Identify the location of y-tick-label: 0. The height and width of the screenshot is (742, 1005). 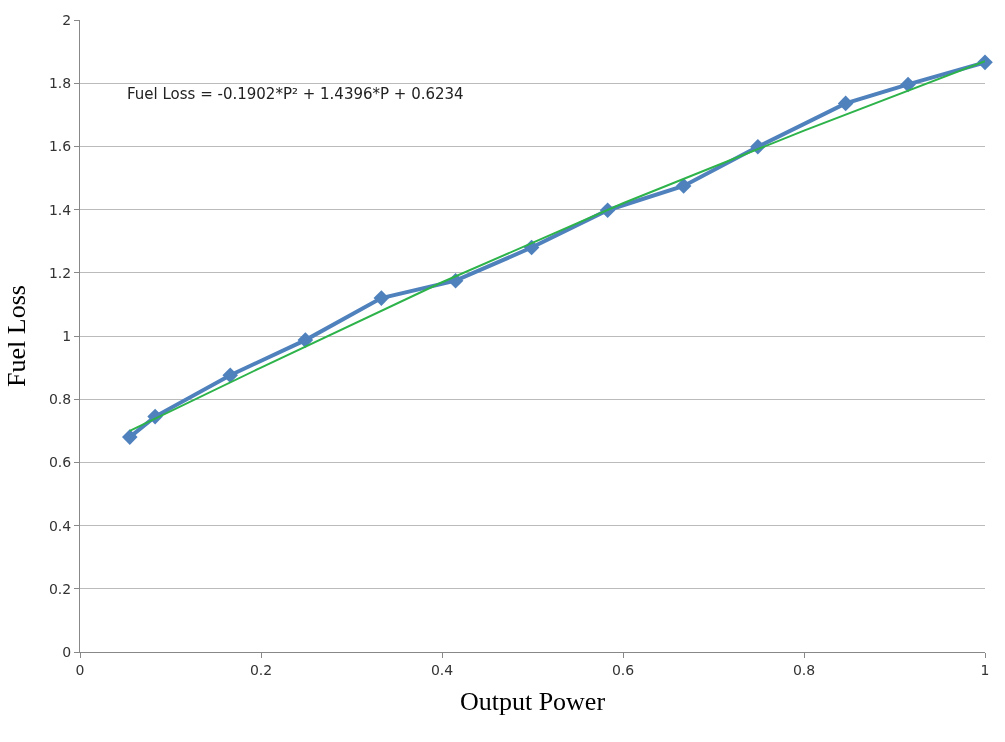
(67, 651).